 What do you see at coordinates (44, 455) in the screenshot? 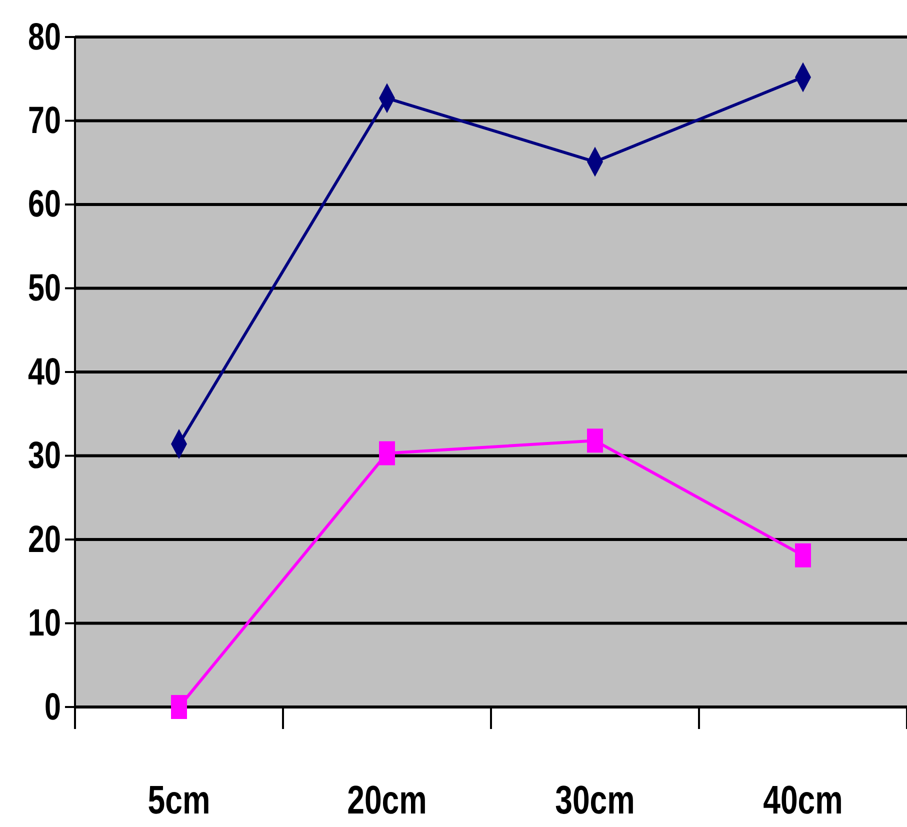
I see `y-tick-label: 30` at bounding box center [44, 455].